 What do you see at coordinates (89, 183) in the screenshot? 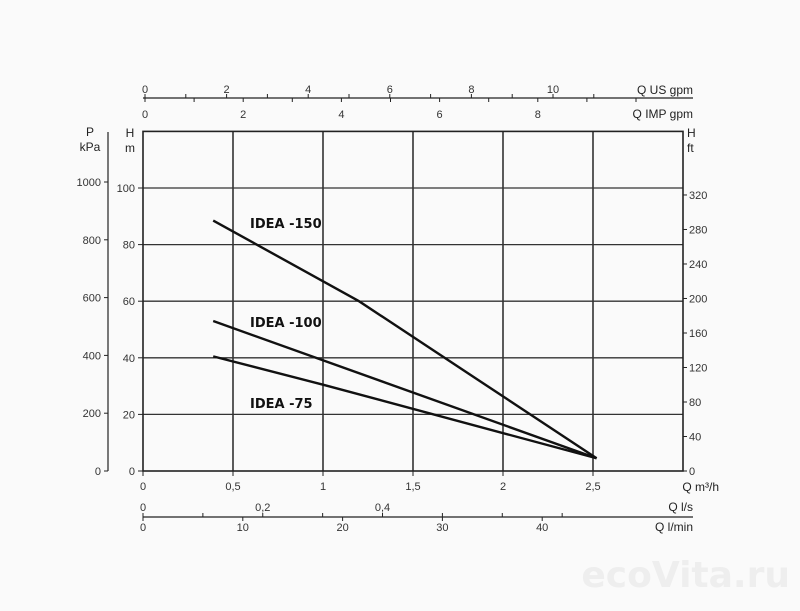
I see `pressure-tick-label: 1000` at bounding box center [89, 183].